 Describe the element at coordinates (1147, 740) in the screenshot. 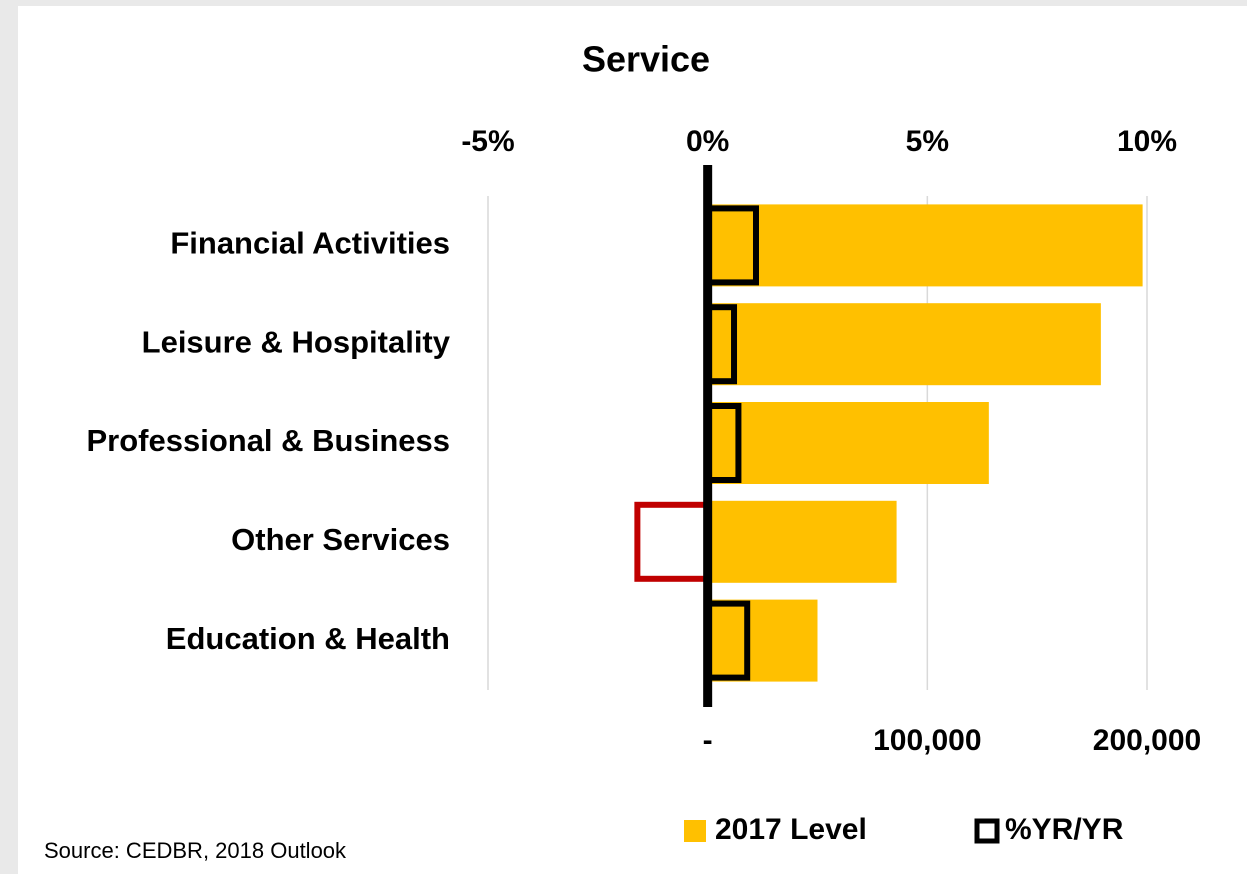

I see `x-tick-label: 200,000` at that location.